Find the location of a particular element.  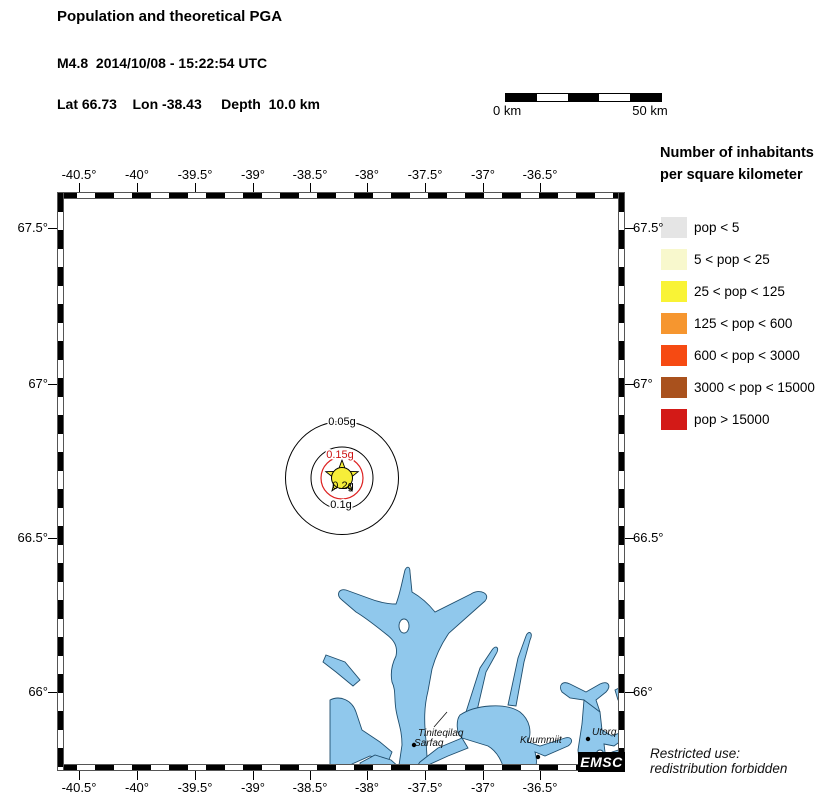

legend-item-label: 125 < pop < 600 is located at coordinates (743, 323).